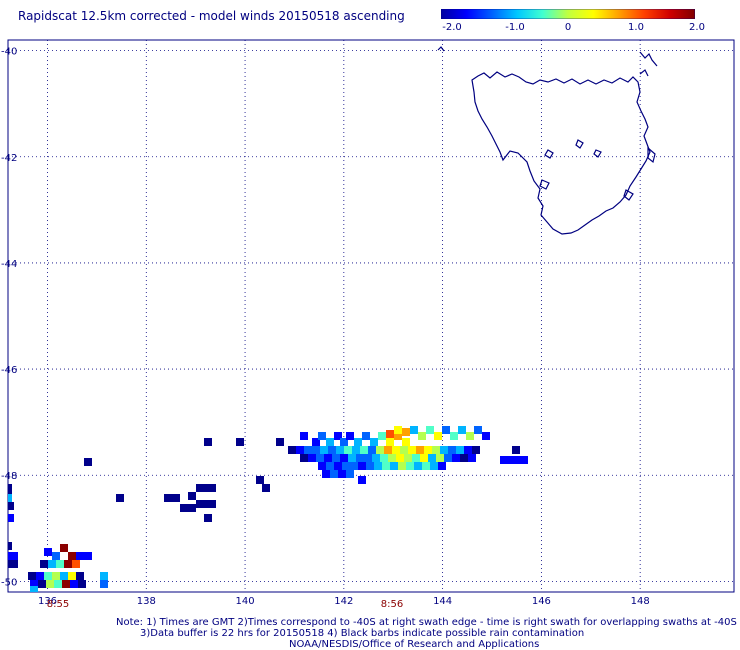 This screenshot has width=740, height=650. I want to click on latitude-tick-label: -40, so click(9, 52).